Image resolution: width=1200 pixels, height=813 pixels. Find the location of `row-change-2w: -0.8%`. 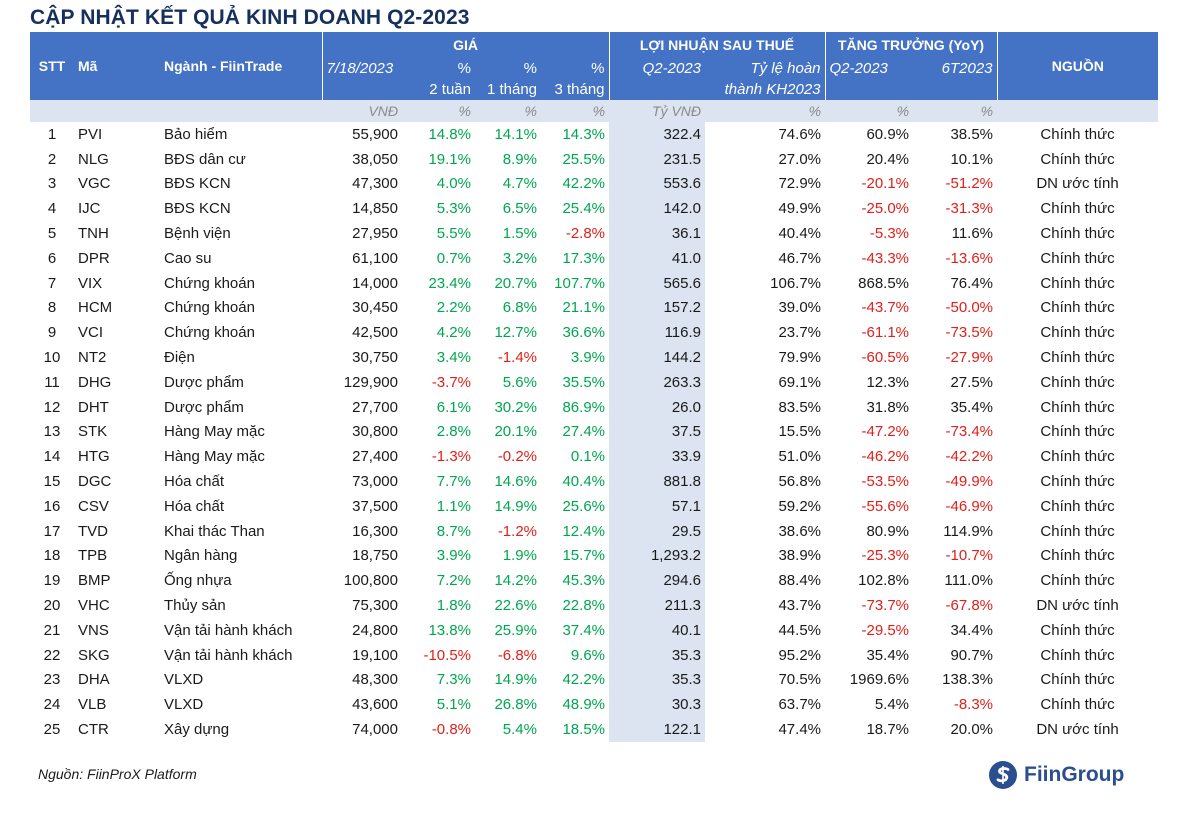

row-change-2w: -0.8% is located at coordinates (451, 730).